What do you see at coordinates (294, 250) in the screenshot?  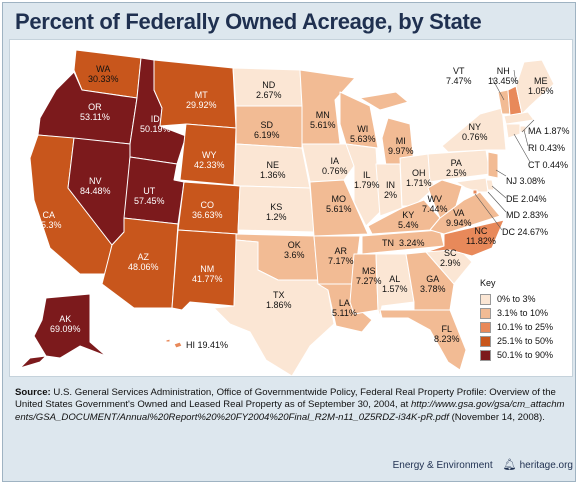 I see `label-OK: OK 3.6%` at bounding box center [294, 250].